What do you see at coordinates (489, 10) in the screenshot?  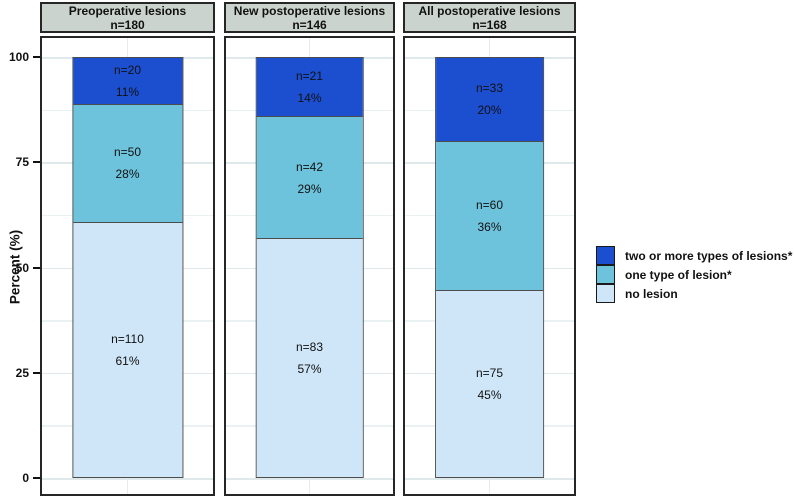 I see `facet-title: All postoperative lesions` at bounding box center [489, 10].